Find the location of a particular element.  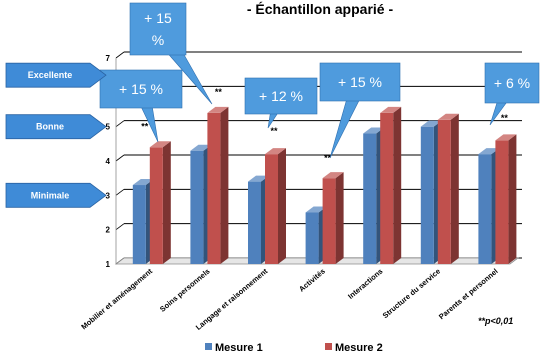

level-arrow: Bonne is located at coordinates (56, 127).